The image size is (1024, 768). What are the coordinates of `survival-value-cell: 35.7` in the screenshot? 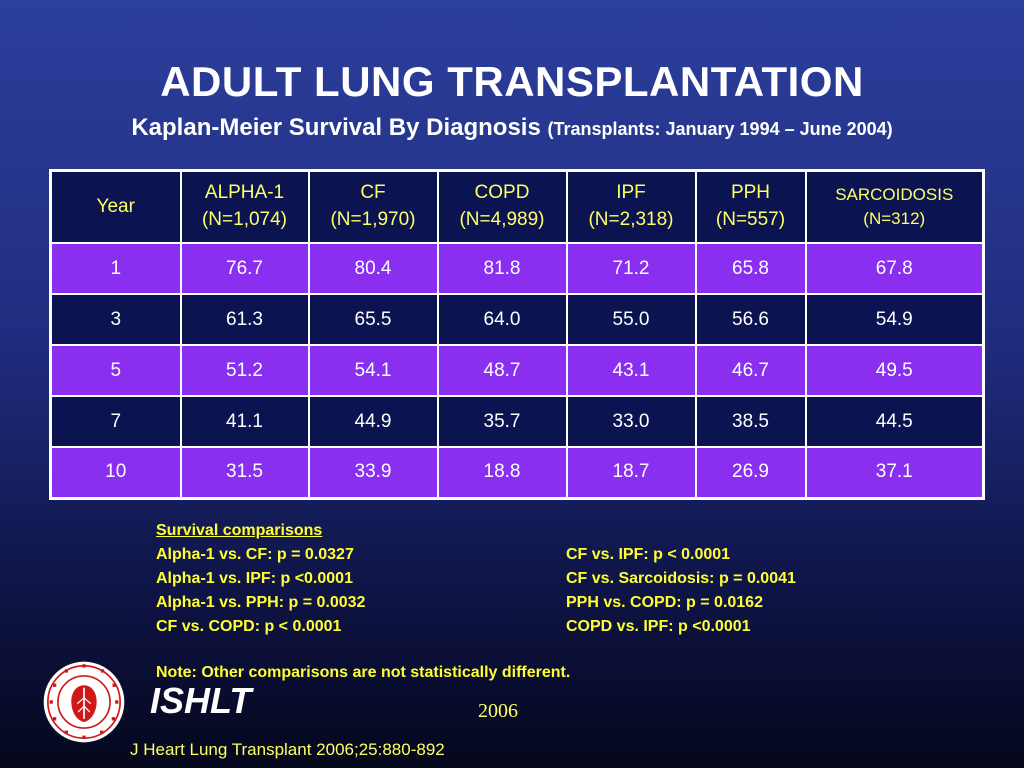 It's located at (502, 421).